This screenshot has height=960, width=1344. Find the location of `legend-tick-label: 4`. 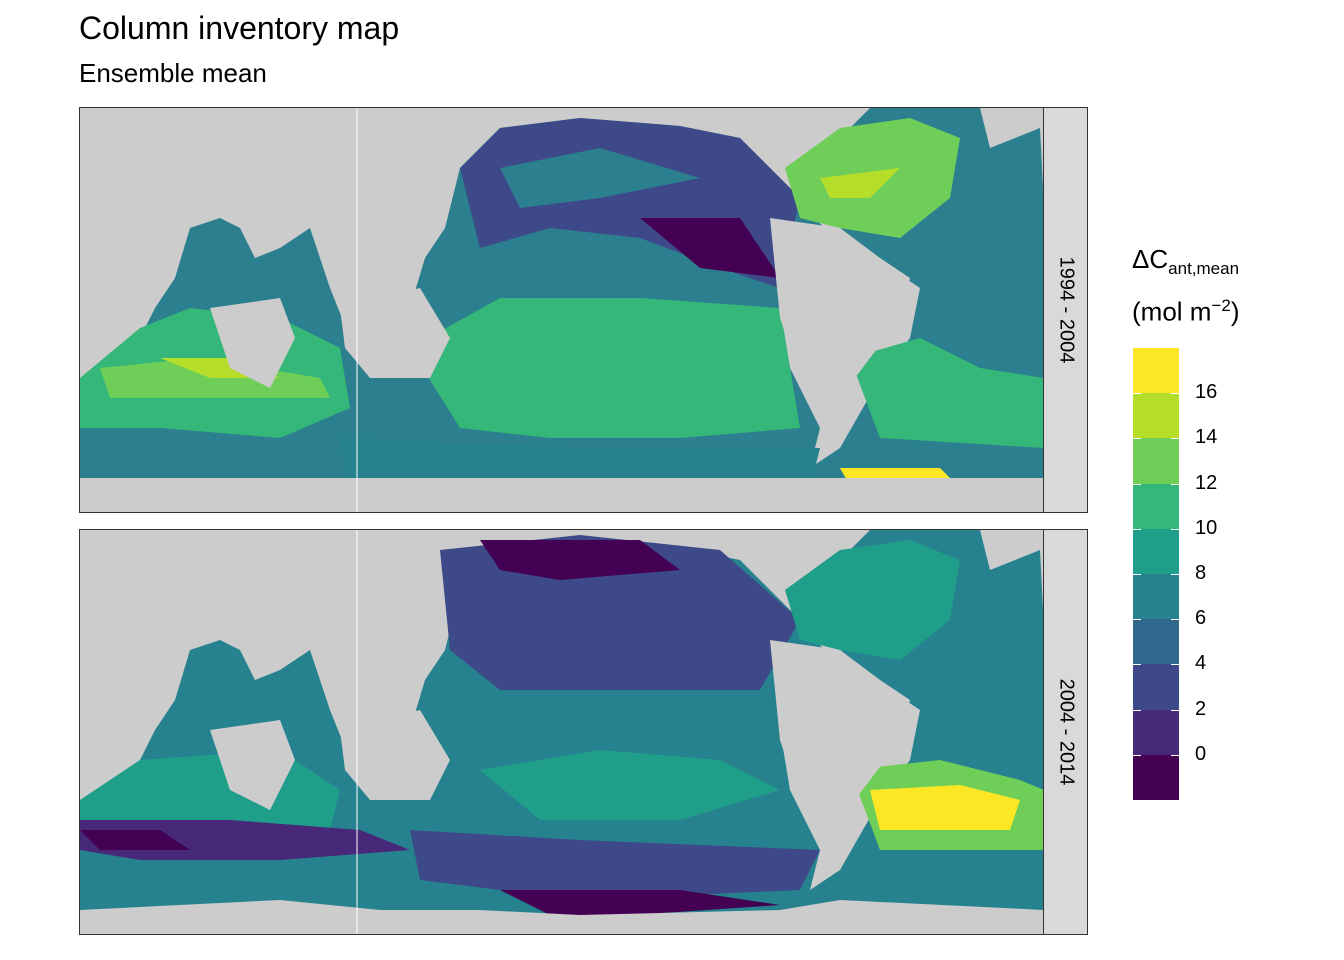

legend-tick-label: 4 is located at coordinates (1201, 663).